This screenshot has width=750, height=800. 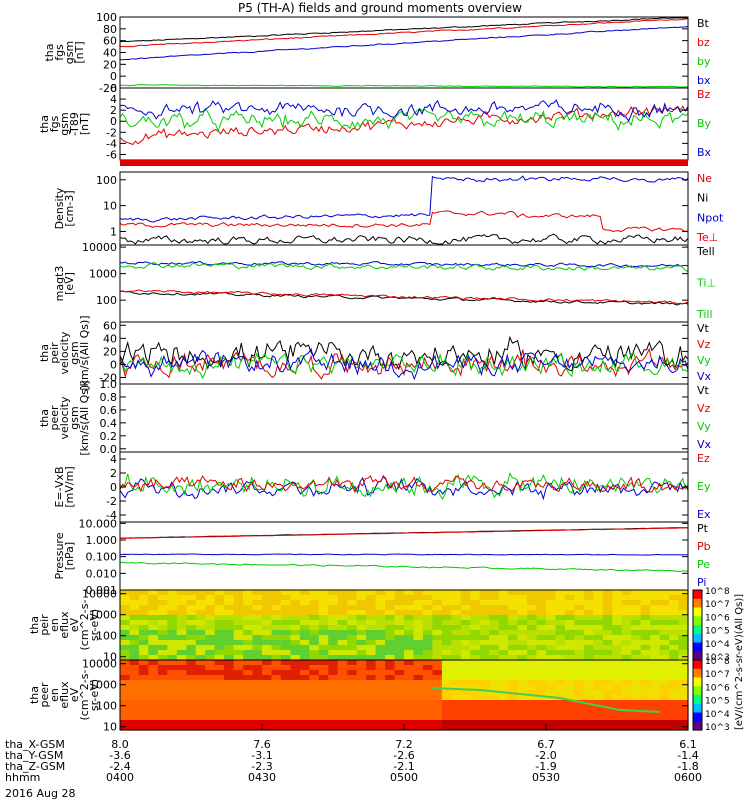 What do you see at coordinates (64, 417) in the screenshot?
I see `y-axis-label: velocity` at bounding box center [64, 417].